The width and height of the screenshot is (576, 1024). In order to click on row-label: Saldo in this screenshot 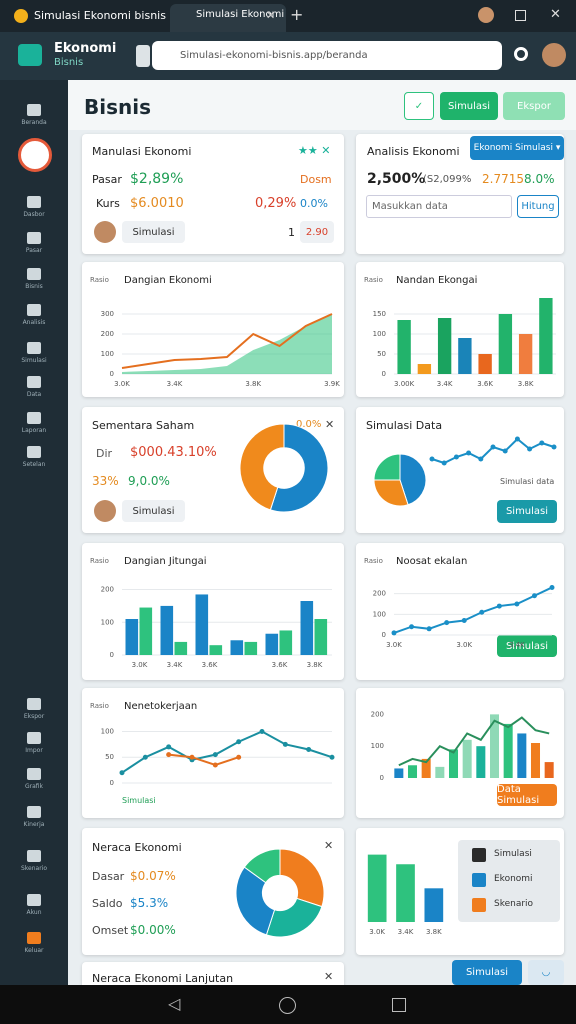, I will do `click(107, 903)`.